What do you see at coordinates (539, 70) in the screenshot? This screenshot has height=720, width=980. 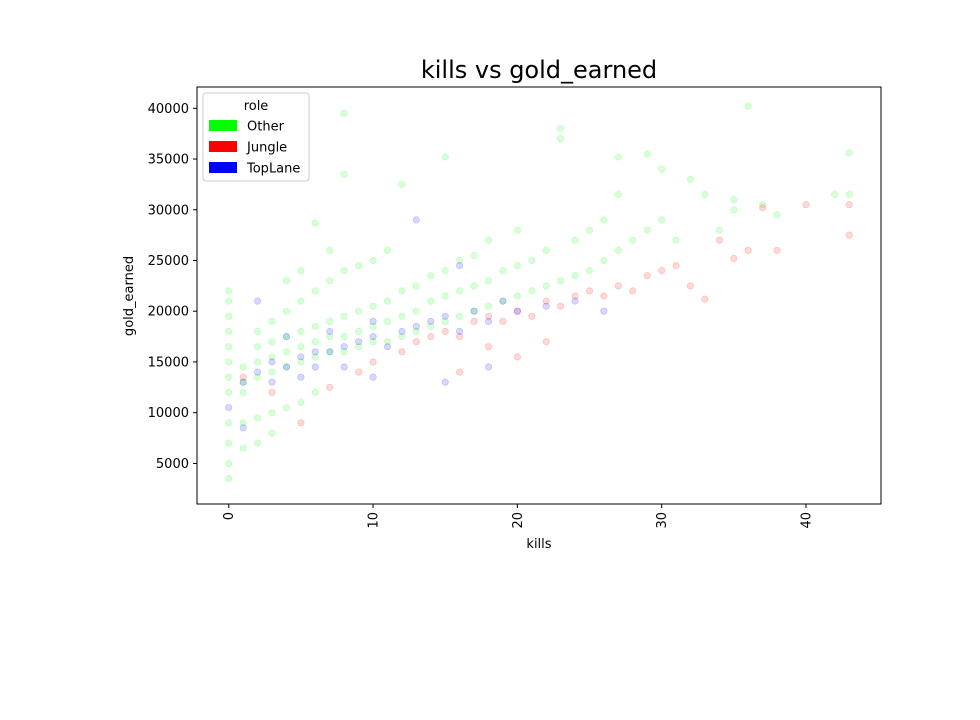 I see `chart-title: kills vs gold_earned` at bounding box center [539, 70].